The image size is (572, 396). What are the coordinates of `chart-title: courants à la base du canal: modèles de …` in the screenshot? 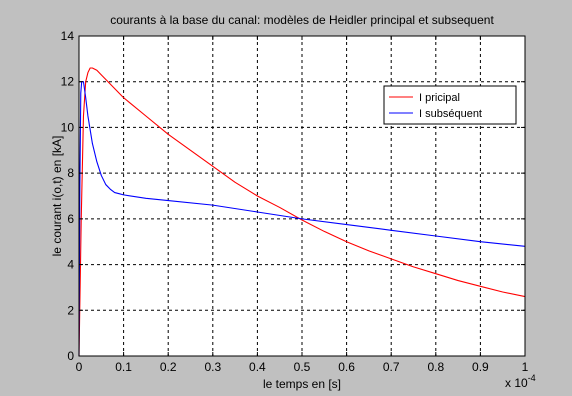 It's located at (302, 20).